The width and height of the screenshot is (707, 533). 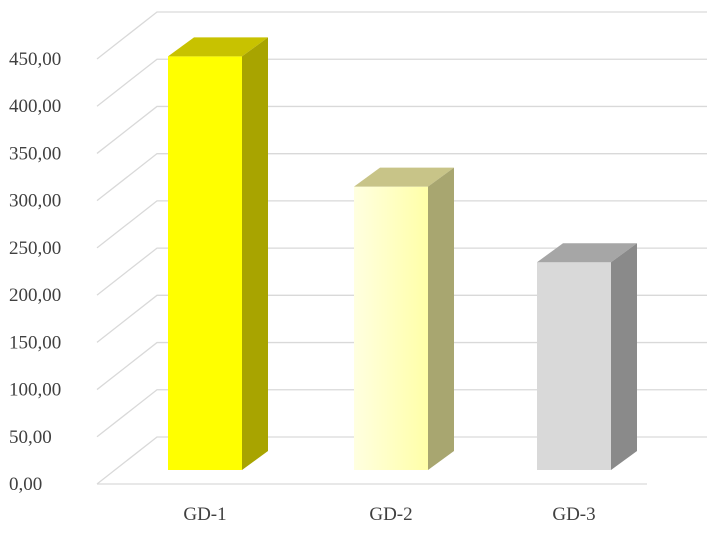 I want to click on y-tick-label: 350,00, so click(x=35, y=153).